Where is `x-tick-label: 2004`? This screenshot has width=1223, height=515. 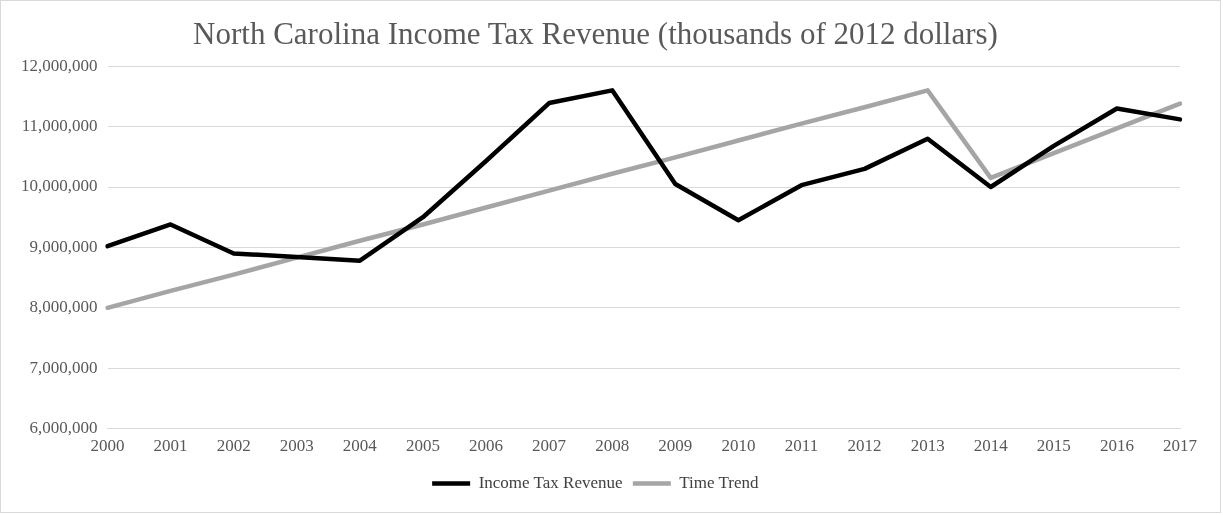 x-tick-label: 2004 is located at coordinates (360, 446).